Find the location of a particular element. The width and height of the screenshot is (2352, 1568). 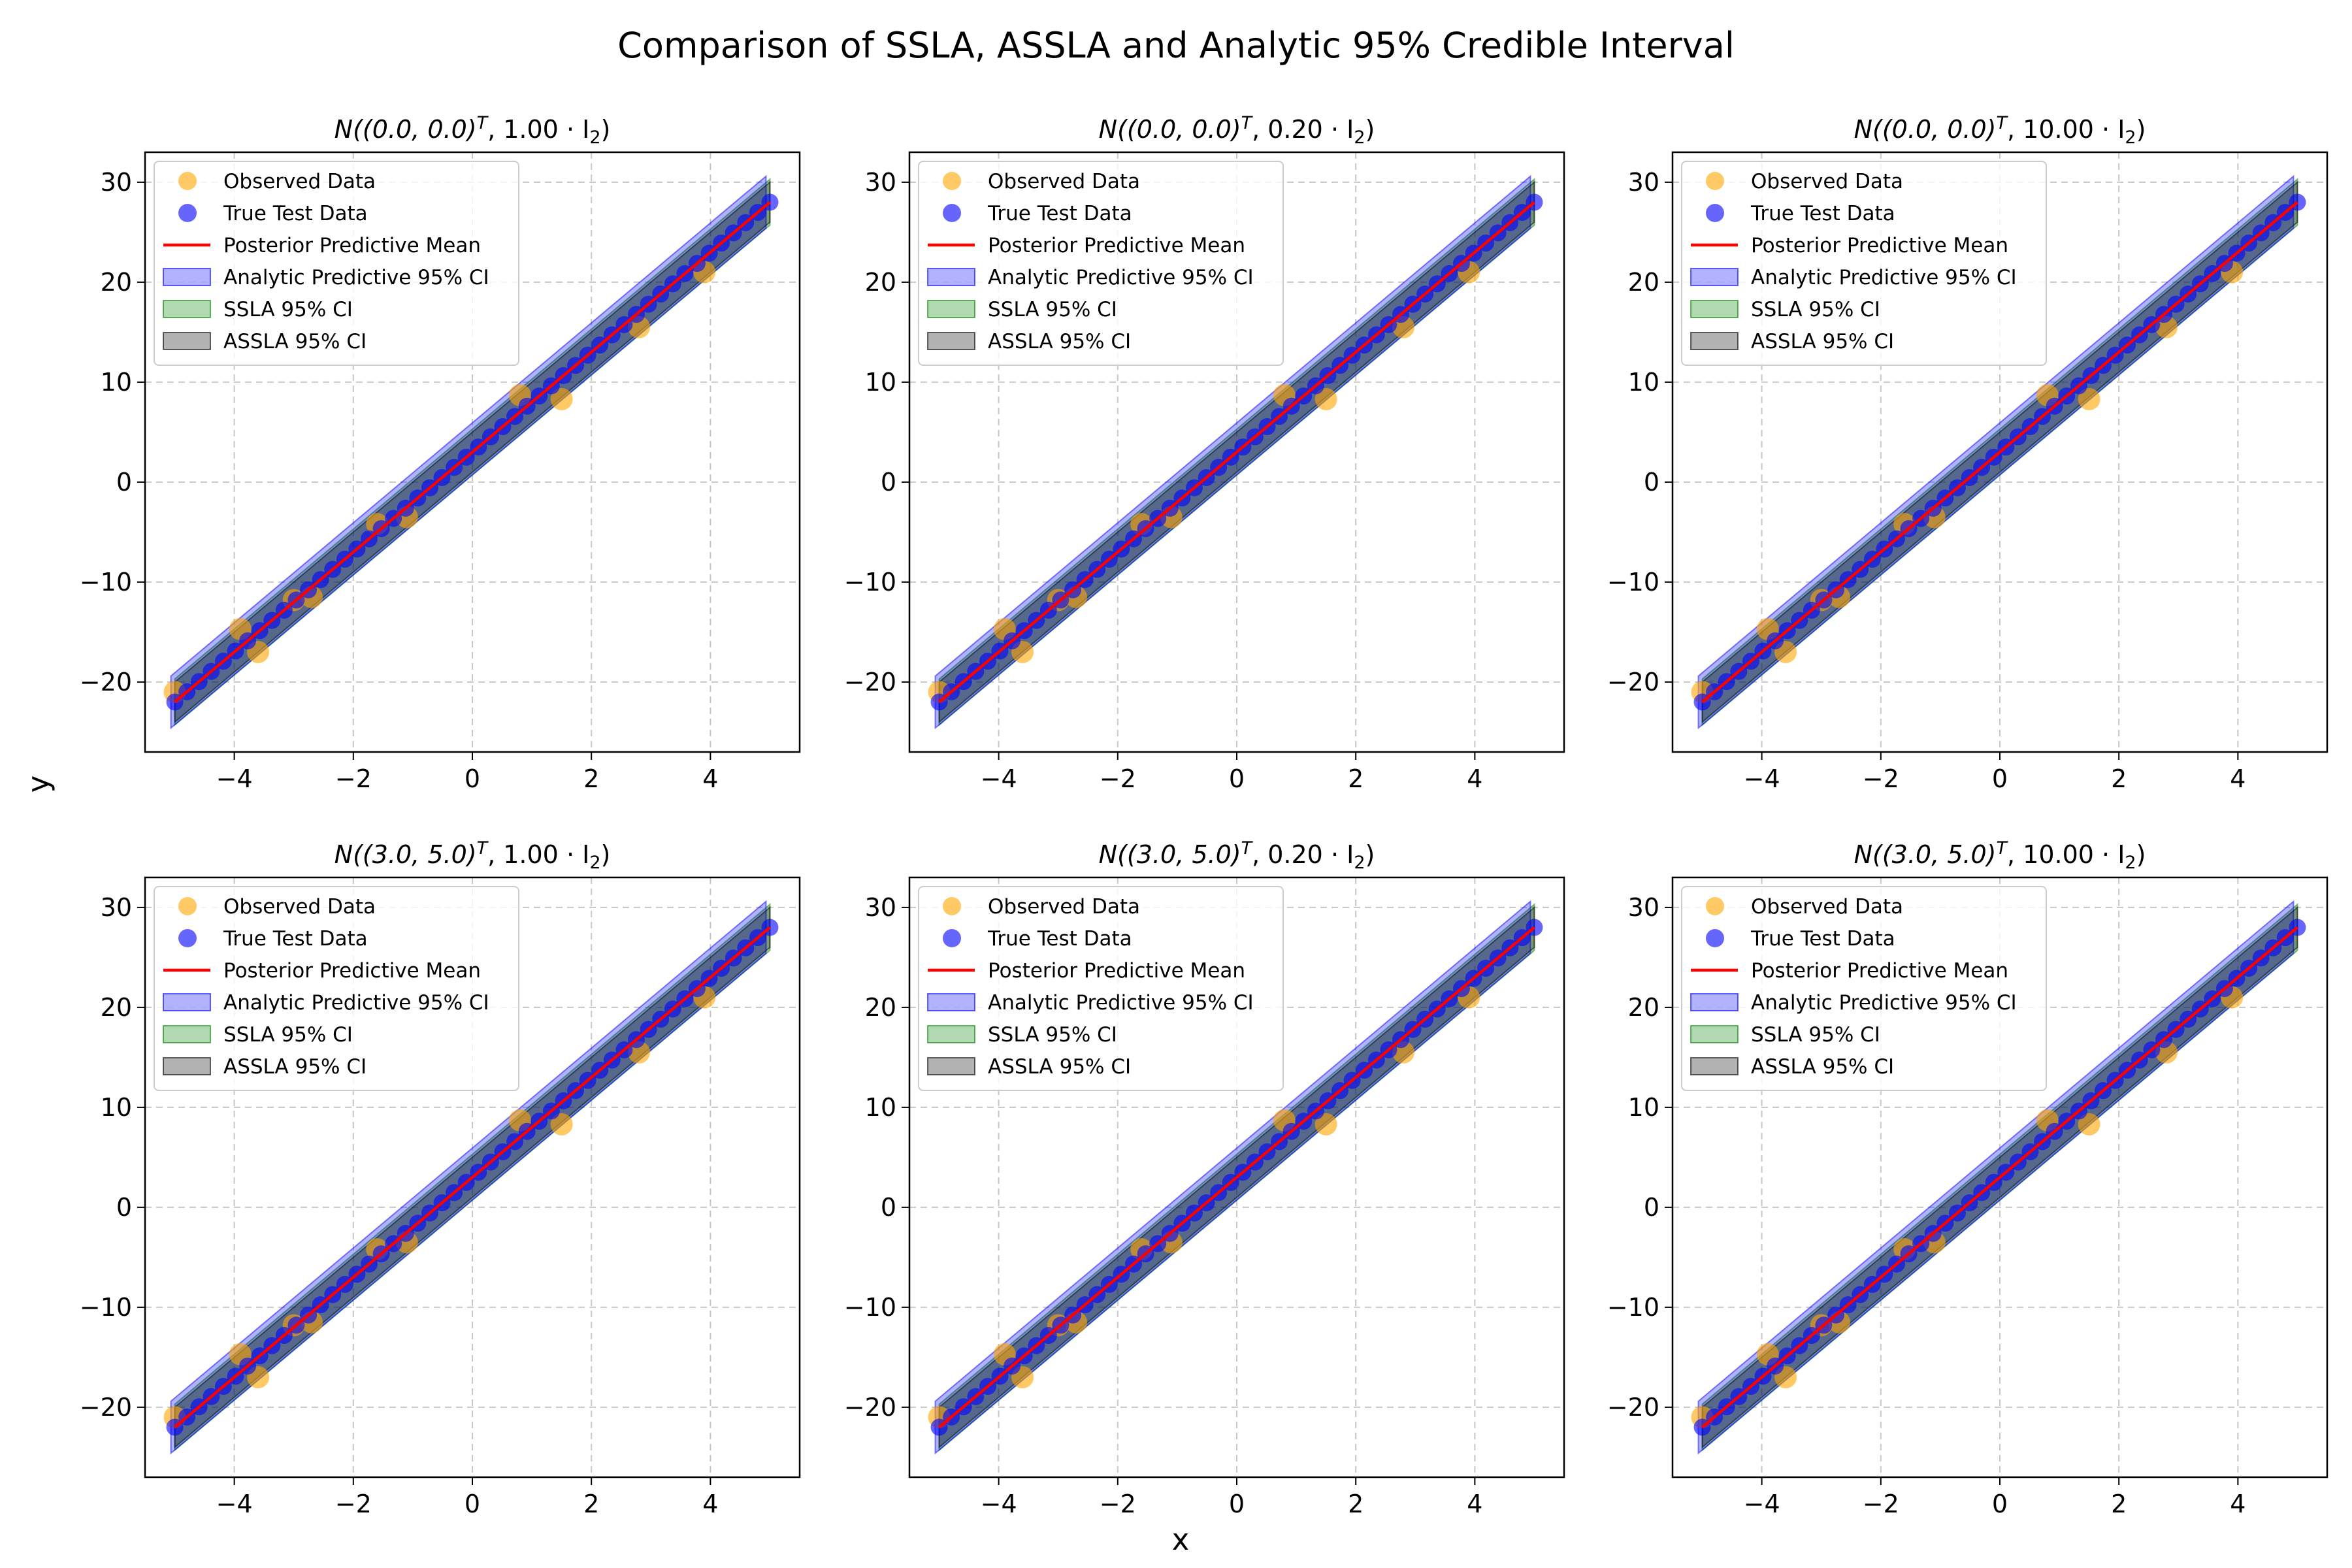

subplot-title: N((3.0, 5.0)T, 1.00 · I2) is located at coordinates (473, 855).